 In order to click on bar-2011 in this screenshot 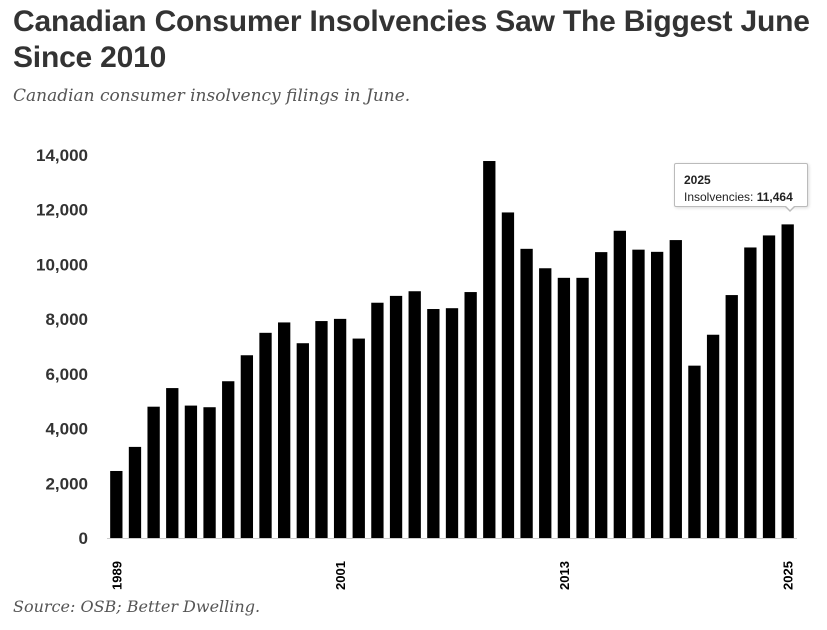, I will do `click(526, 393)`.